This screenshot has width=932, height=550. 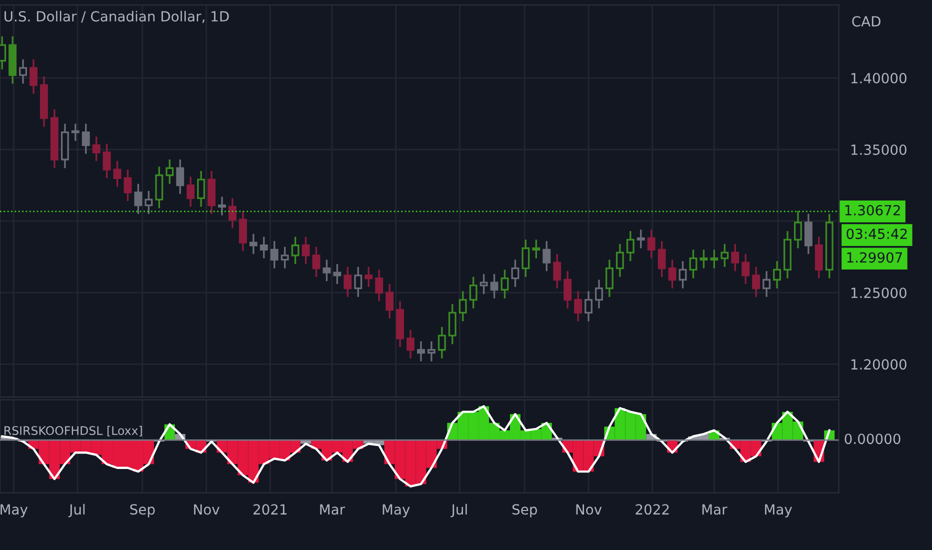 I want to click on ref-line-label: 0.00000, so click(x=872, y=439).